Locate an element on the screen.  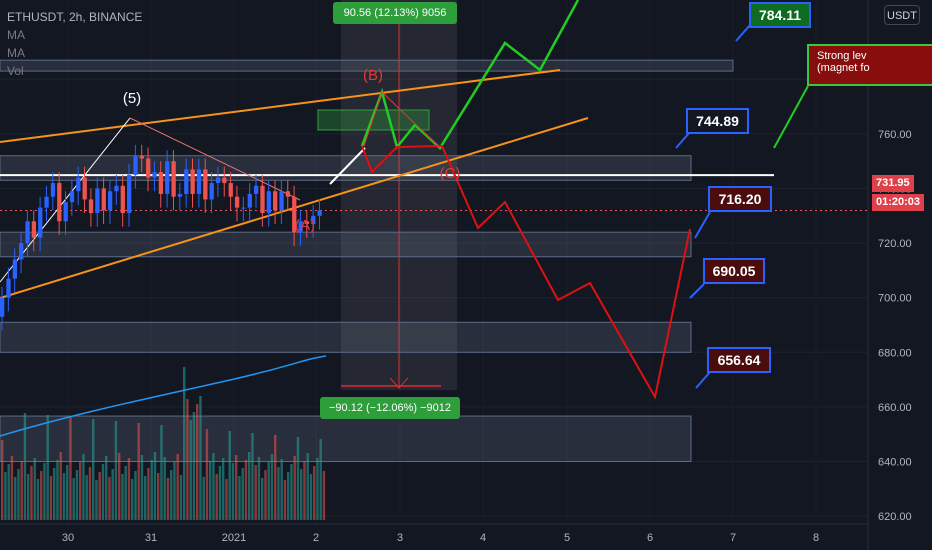
wave-a-label: (A) is located at coordinates (305, 225).